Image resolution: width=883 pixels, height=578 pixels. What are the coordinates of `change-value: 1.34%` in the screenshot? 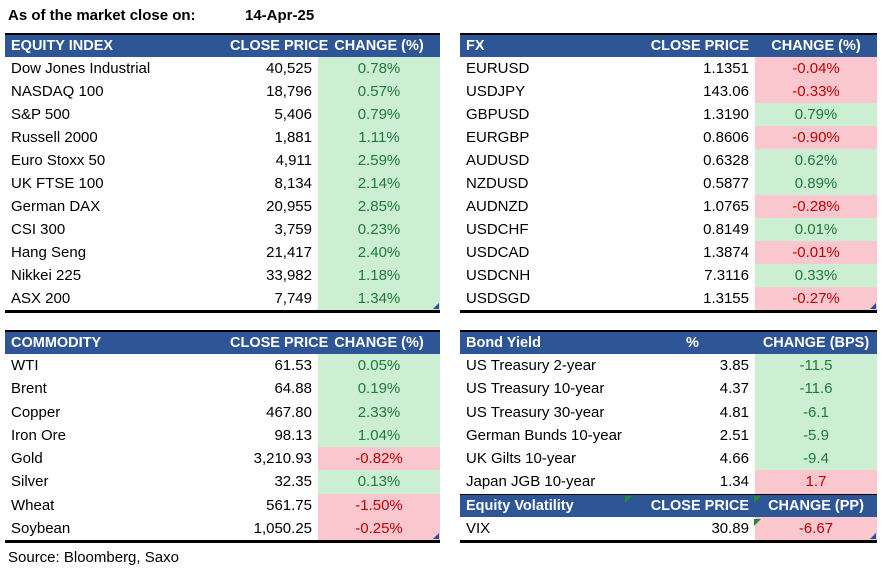 It's located at (379, 298).